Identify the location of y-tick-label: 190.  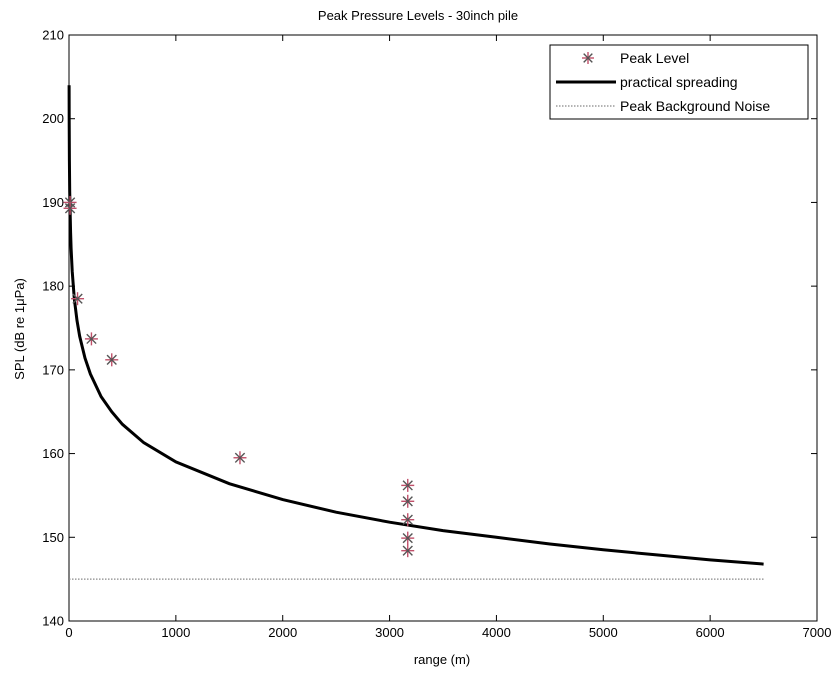
(53, 202).